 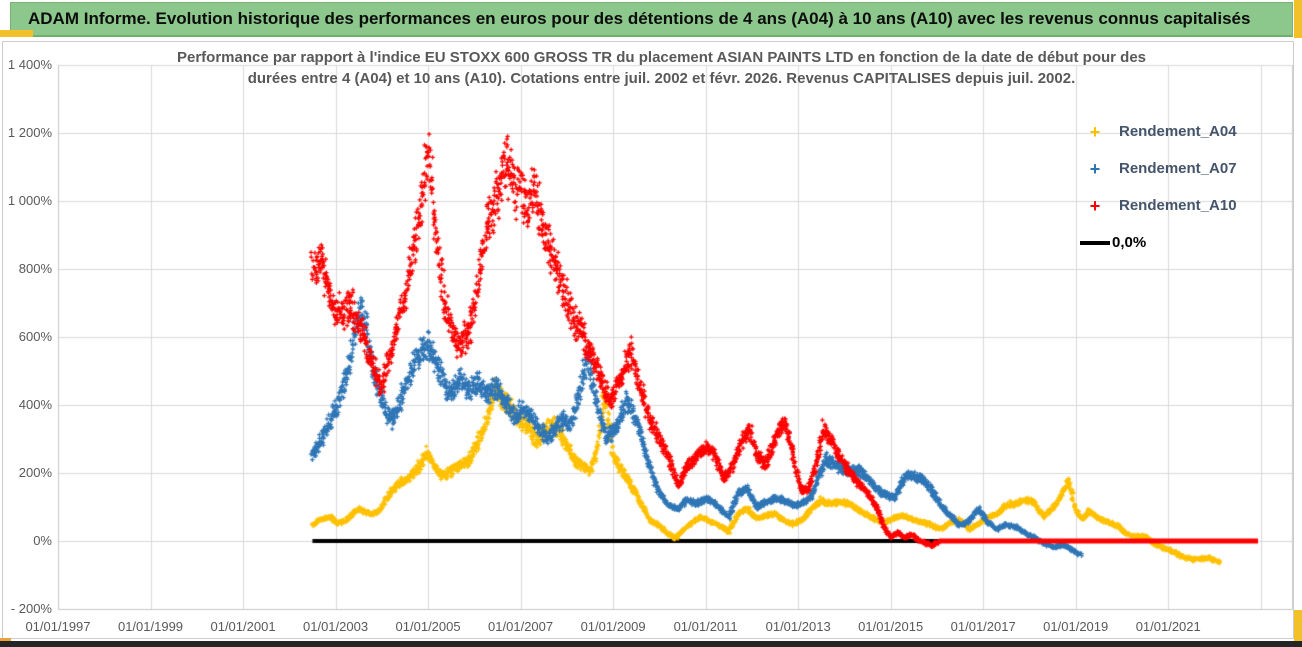 I want to click on x-axis-label: 01/01/1999, so click(x=150, y=626).